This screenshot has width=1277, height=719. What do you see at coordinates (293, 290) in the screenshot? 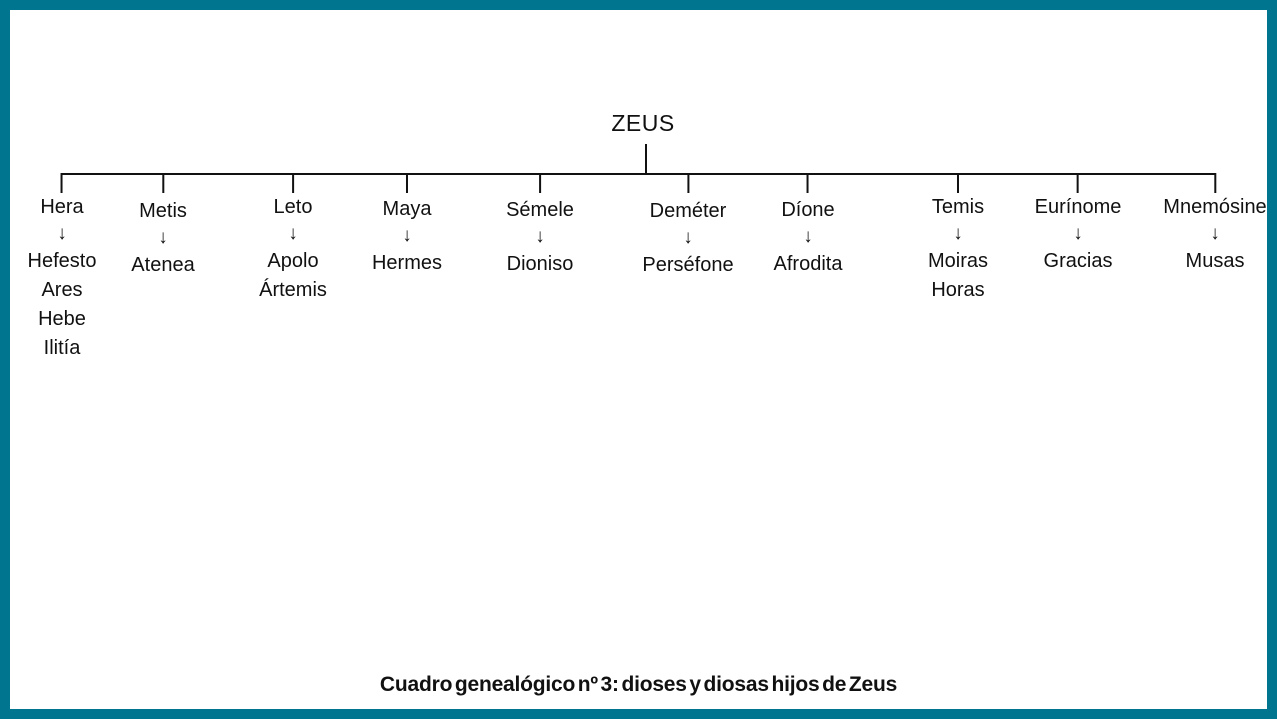
I see `child-name: Ártemis` at bounding box center [293, 290].